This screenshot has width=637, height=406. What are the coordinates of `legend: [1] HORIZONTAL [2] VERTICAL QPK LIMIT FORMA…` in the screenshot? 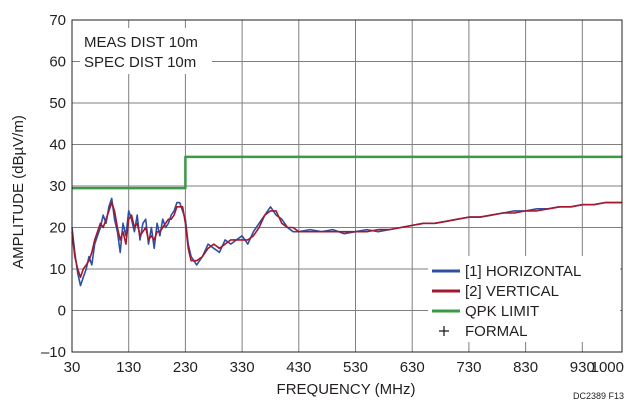 It's located at (524, 299).